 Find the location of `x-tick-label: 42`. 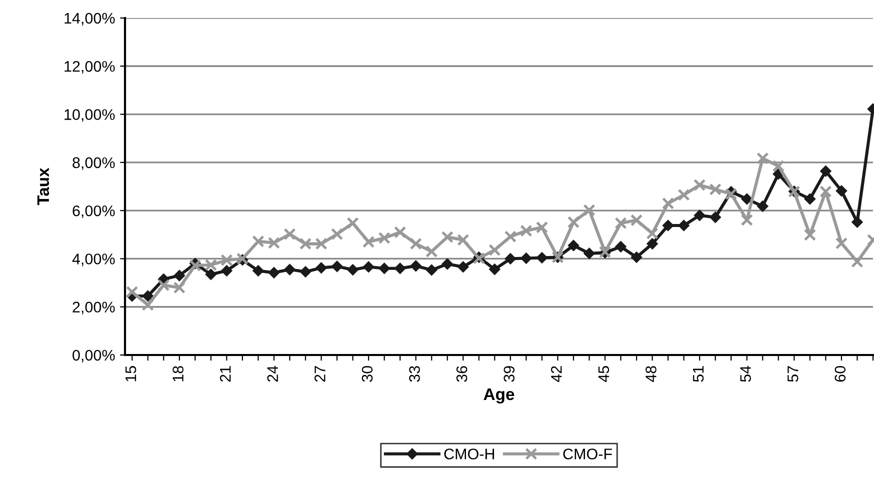

x-tick-label: 42 is located at coordinates (556, 374).